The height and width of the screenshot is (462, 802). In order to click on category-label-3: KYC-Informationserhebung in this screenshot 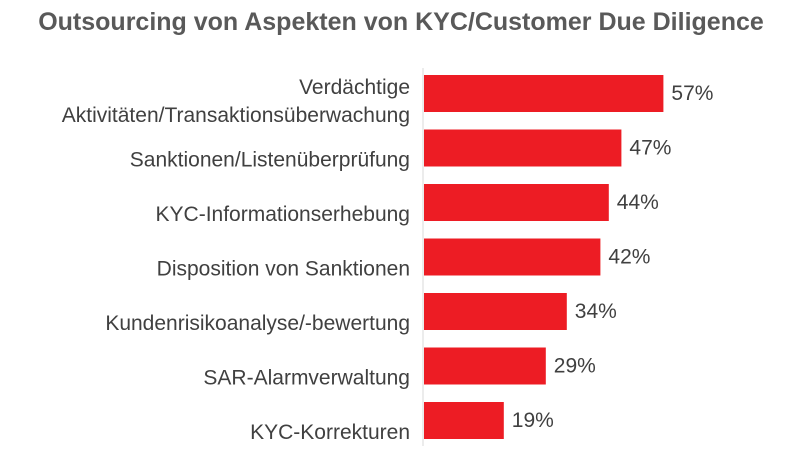, I will do `click(283, 214)`.